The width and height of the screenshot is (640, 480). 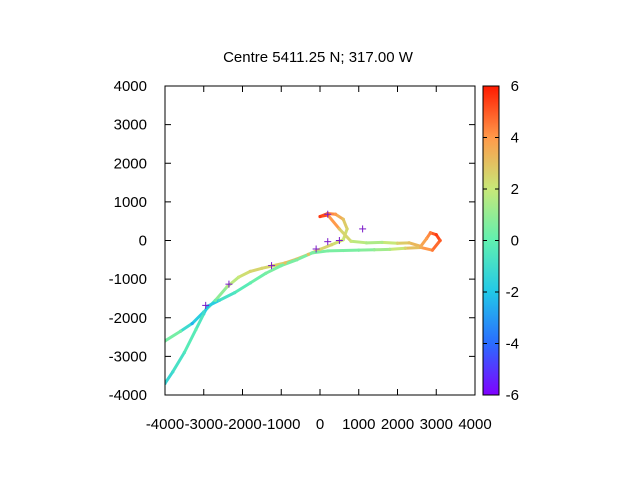 What do you see at coordinates (515, 189) in the screenshot?
I see `colorbar-tick-label: 2` at bounding box center [515, 189].